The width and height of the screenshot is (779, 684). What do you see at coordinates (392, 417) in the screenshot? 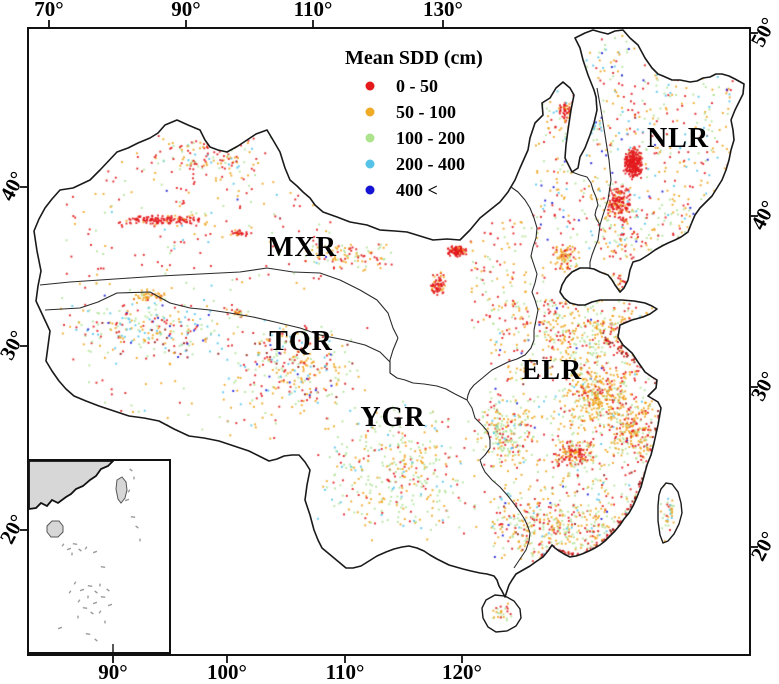
I see `region-label-ygr: YGR` at bounding box center [392, 417].